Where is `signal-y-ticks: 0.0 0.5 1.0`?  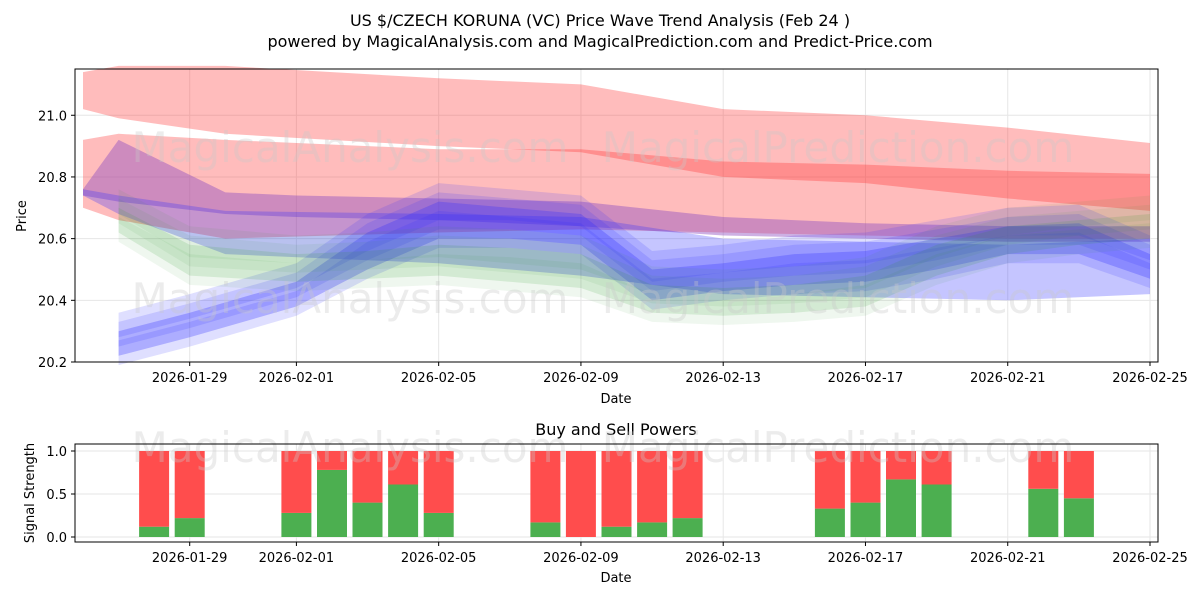 signal-y-ticks: 0.0 0.5 1.0 is located at coordinates (60, 495).